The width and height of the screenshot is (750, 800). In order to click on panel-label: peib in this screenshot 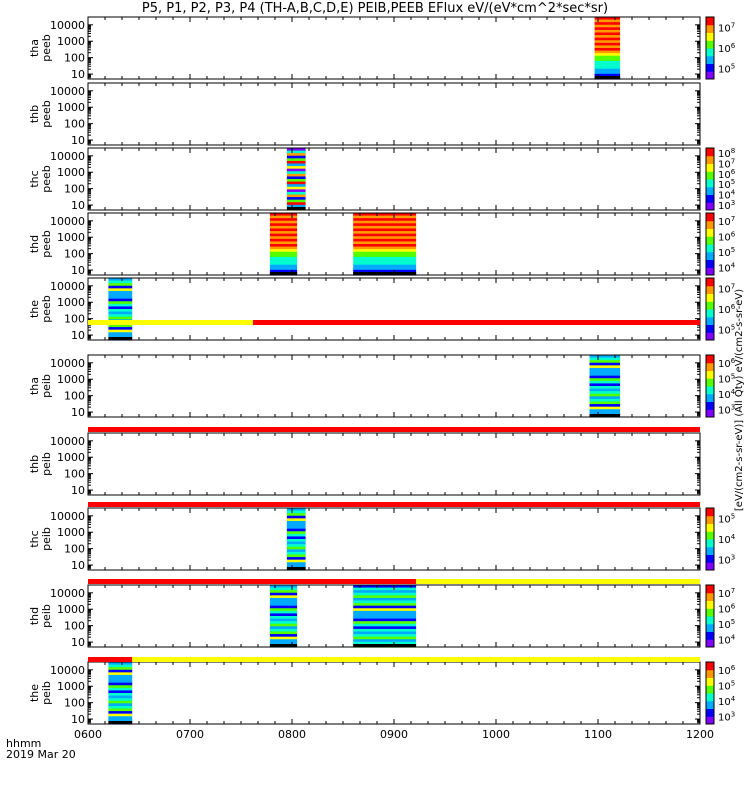, I will do `click(46, 386)`.